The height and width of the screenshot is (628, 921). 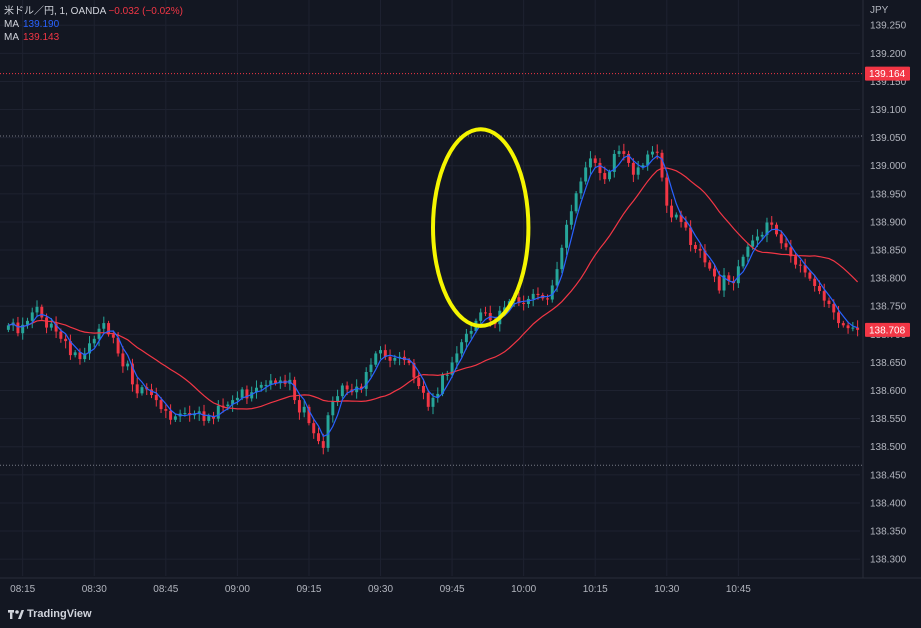 I want to click on x-tick-label: 09:00, so click(x=237, y=589).